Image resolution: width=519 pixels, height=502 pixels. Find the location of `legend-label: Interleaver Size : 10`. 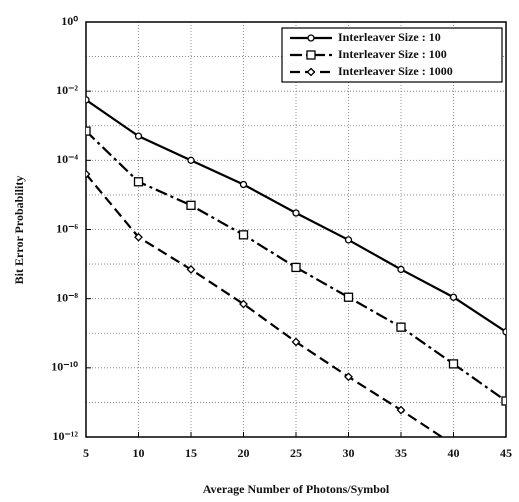

legend-label: Interleaver Size : 10 is located at coordinates (389, 37).